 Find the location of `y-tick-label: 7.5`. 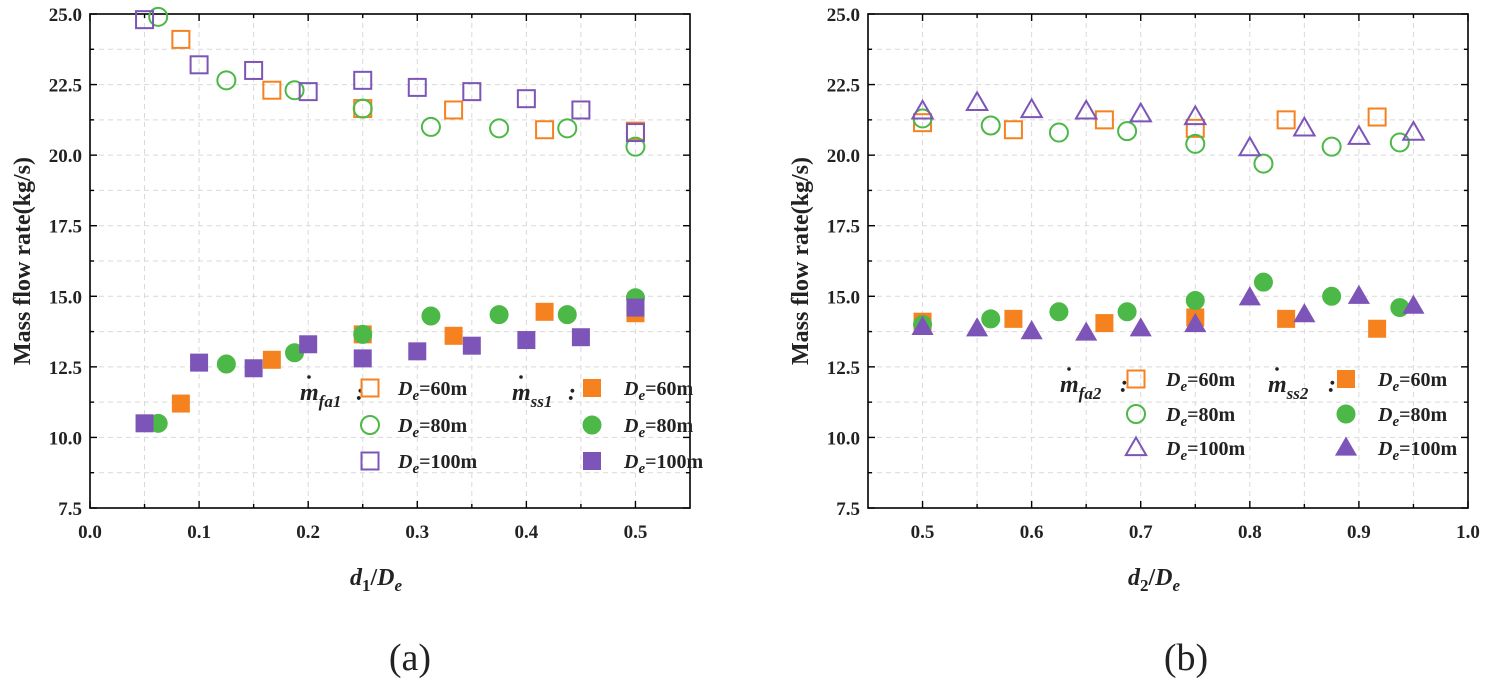

y-tick-label: 7.5 is located at coordinates (70, 509).